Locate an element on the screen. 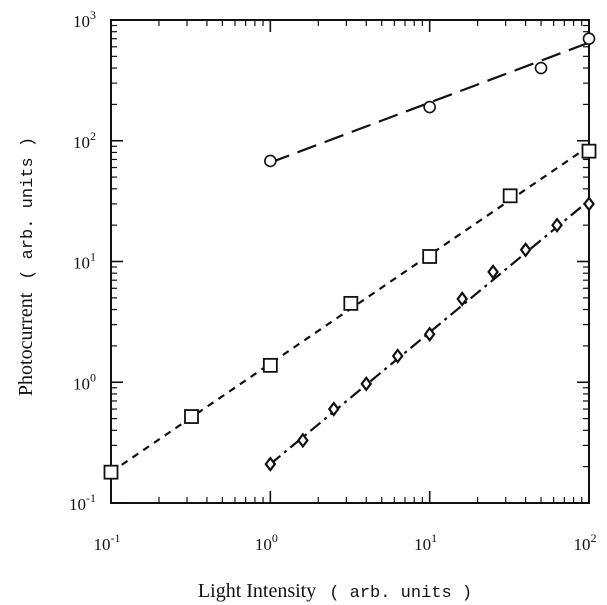  x-tick-labels: 10⁻¹ 10⁰ 10¹ 10² is located at coordinates (345, 542).